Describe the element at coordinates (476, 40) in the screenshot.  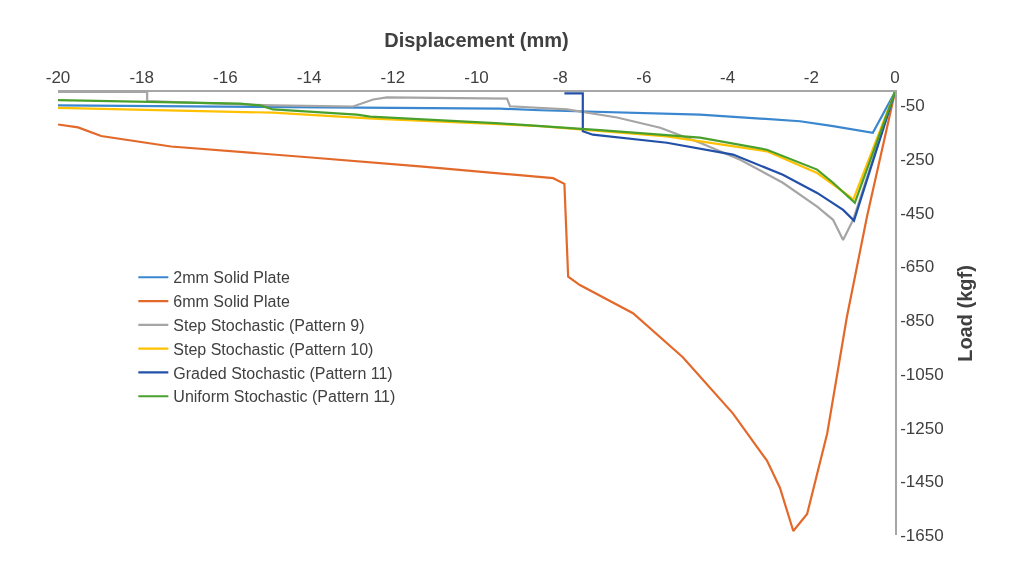
I see `x-axis-title: Displacement (mm)` at that location.